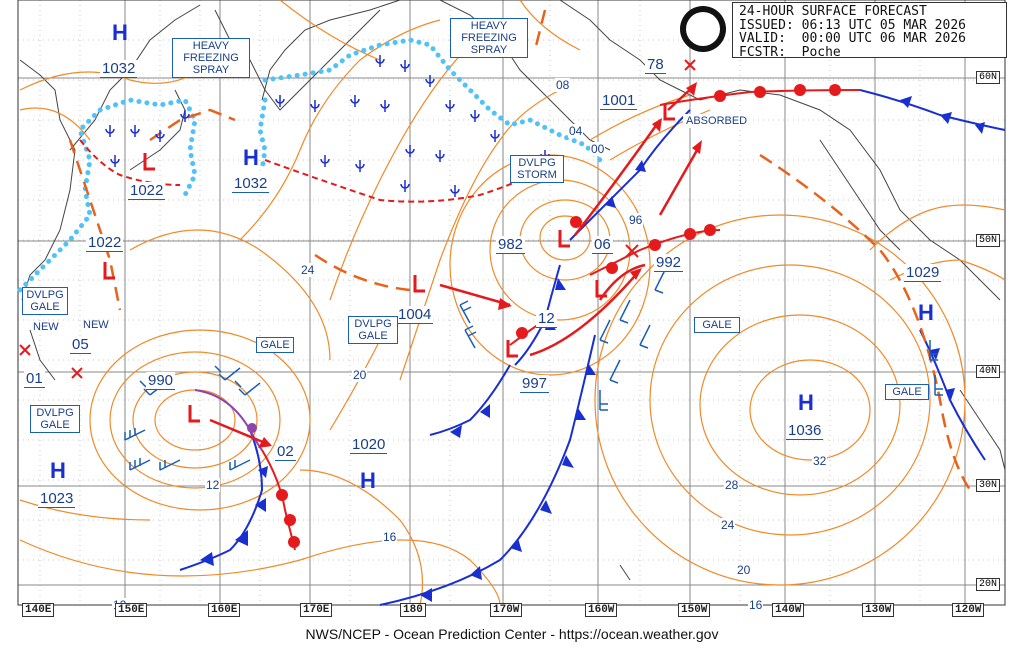 The height and width of the screenshot is (652, 1024). What do you see at coordinates (415, 315) in the screenshot?
I see `low-pressure-value: 1004` at bounding box center [415, 315].